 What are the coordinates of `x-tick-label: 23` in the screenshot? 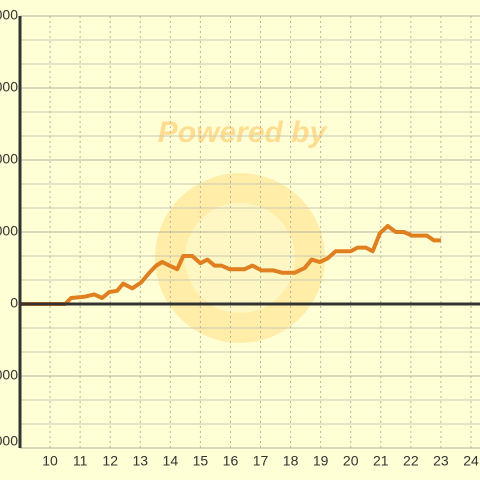 It's located at (441, 461).